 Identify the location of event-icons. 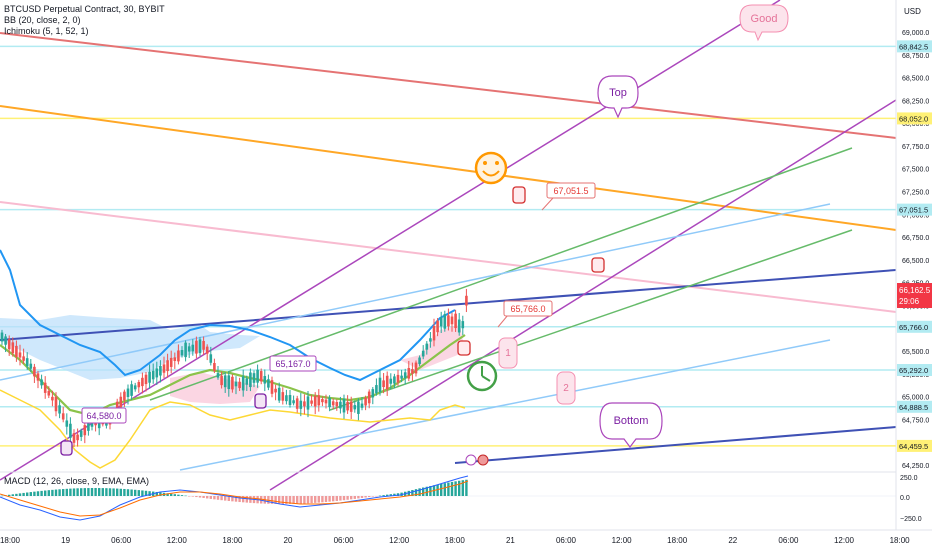
(477, 460).